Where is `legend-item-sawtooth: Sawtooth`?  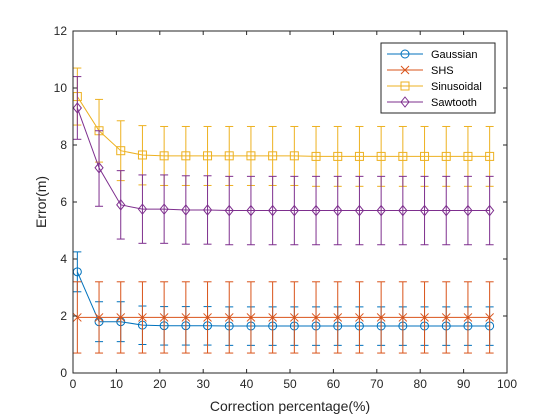 legend-item-sawtooth: Sawtooth is located at coordinates (432, 102).